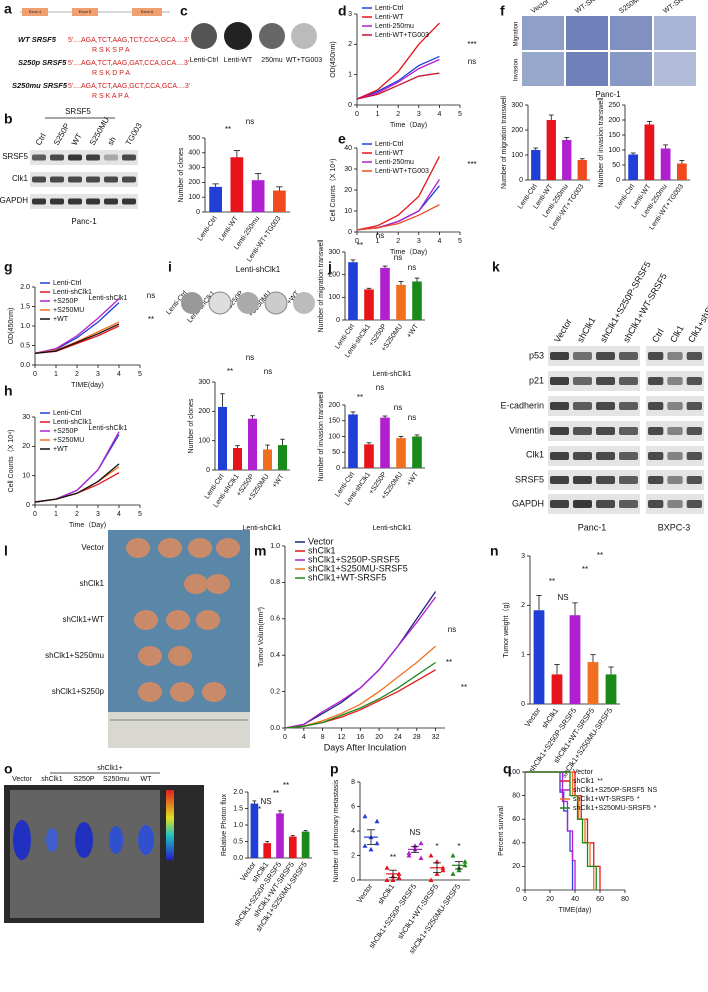 The image size is (708, 992). What do you see at coordinates (22, 779) in the screenshot?
I see `mouse-label: Vector` at bounding box center [22, 779].